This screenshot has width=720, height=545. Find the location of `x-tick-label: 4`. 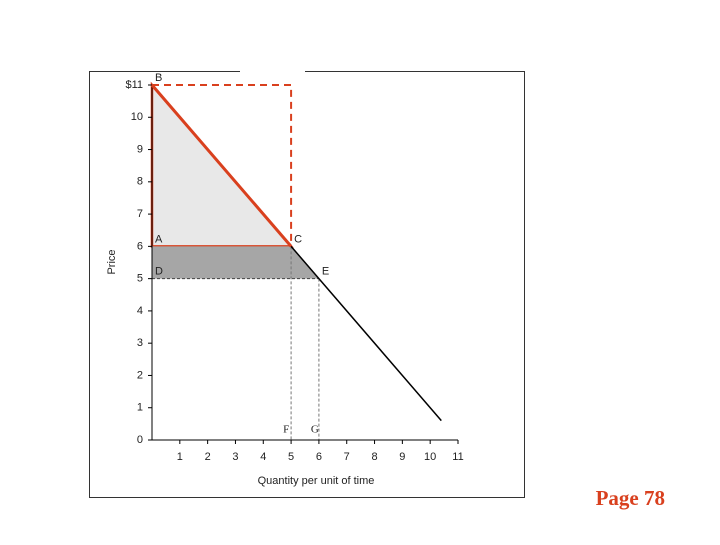

x-tick-label: 4 is located at coordinates (263, 457).